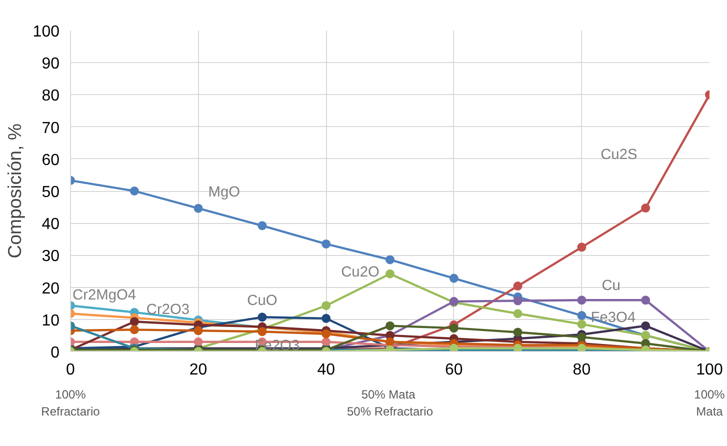 This screenshot has height=446, width=727. Describe the element at coordinates (326, 370) in the screenshot. I see `x-tick-label: 40` at that location.